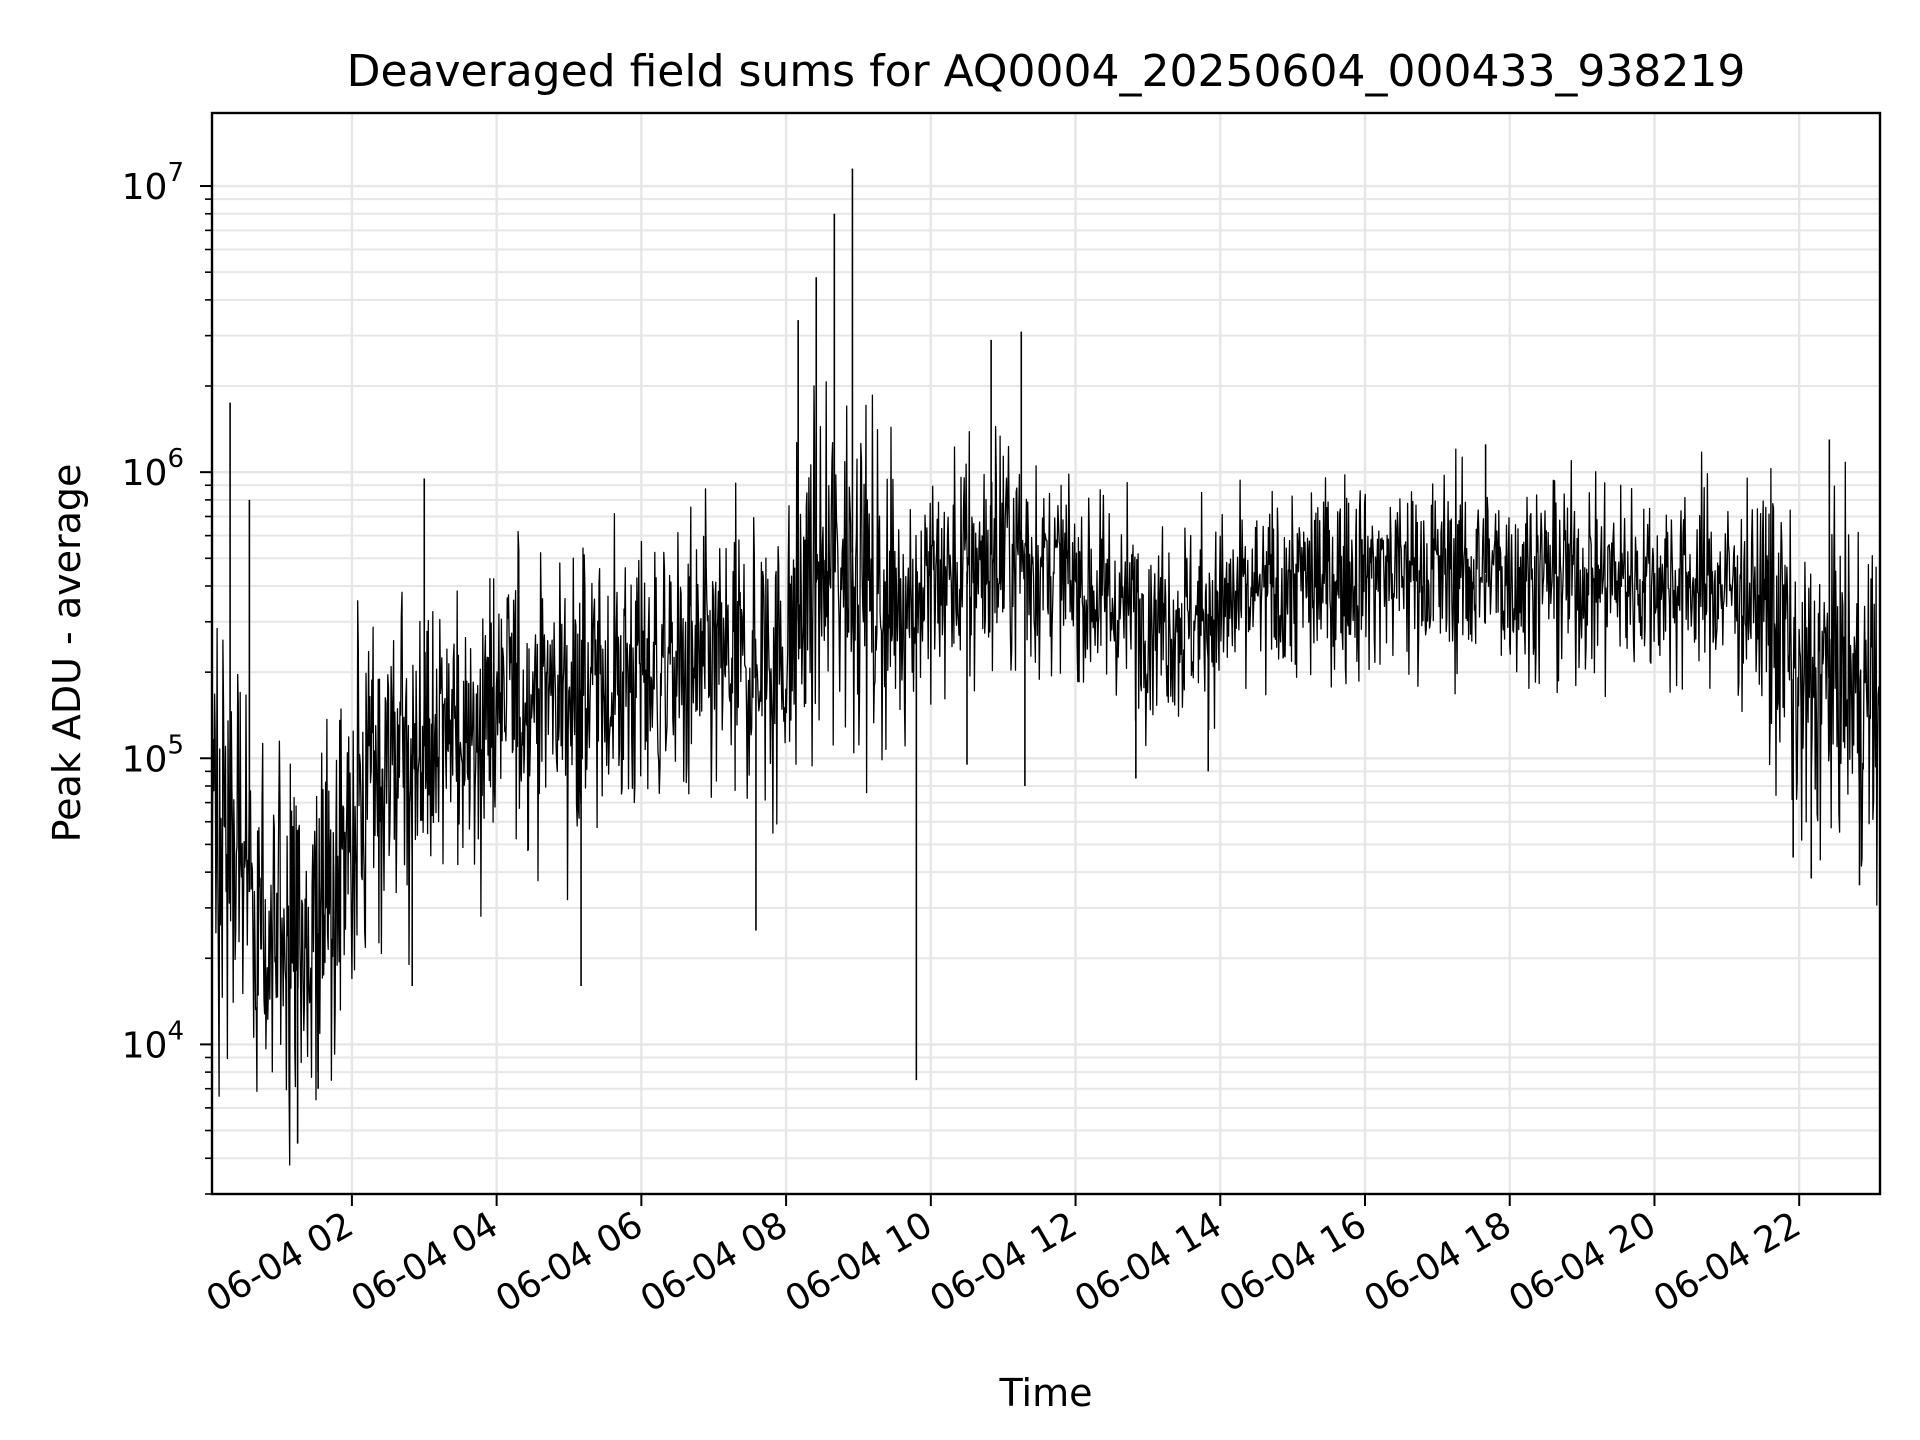 The width and height of the screenshot is (1920, 1440). I want to click on y-tick-label: 10⁵, so click(153, 755).